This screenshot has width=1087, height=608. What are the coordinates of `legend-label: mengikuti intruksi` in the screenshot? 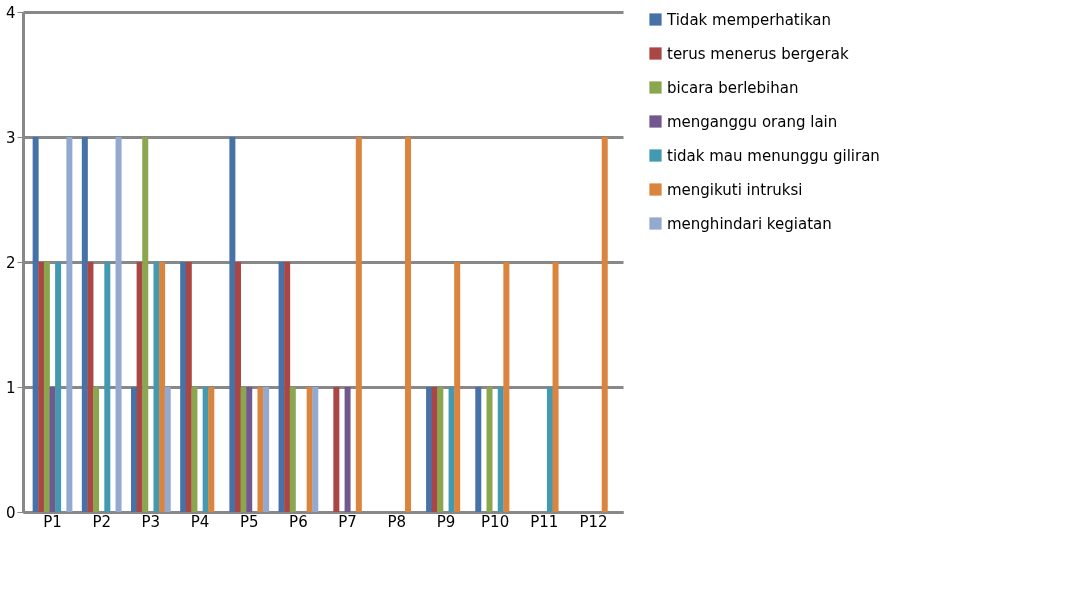 It's located at (735, 189).